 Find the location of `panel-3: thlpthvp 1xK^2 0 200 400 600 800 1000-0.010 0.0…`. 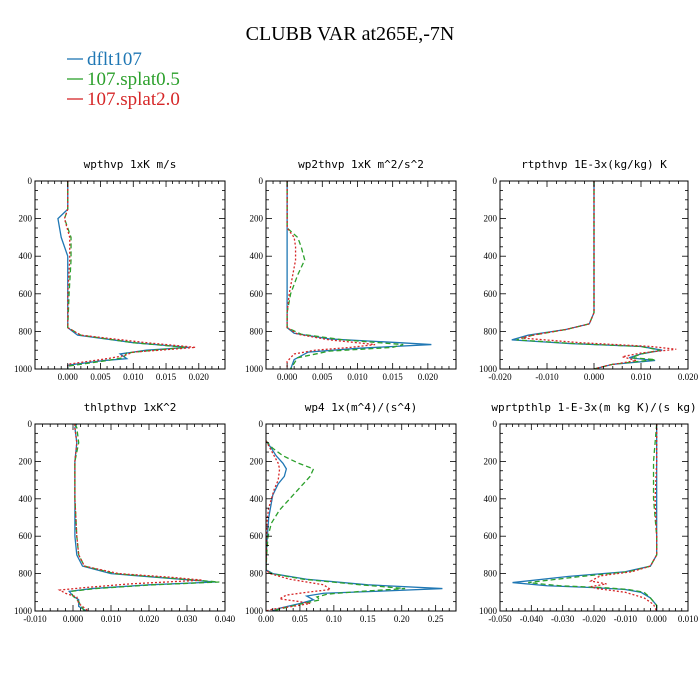

panel-3: thlpthvp 1xK^2 0 200 400 600 800 1000-0.010 0.0… is located at coordinates (125, 512).